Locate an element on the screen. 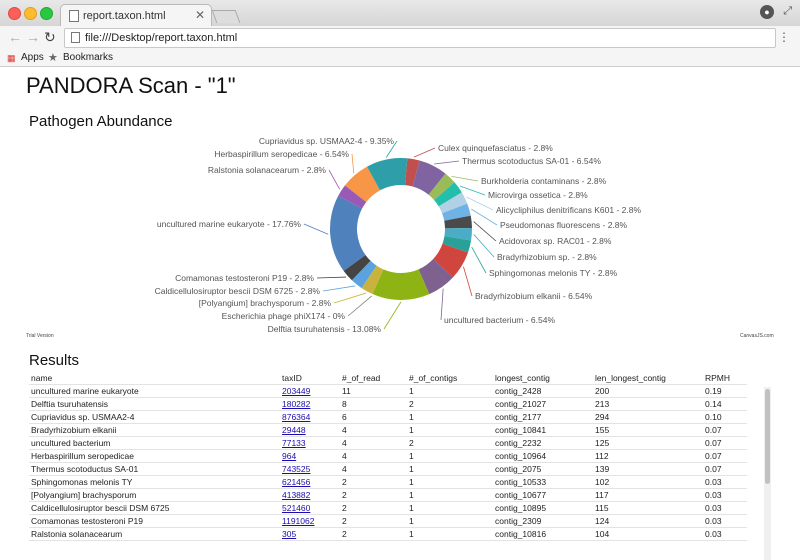 Image resolution: width=800 pixels, height=560 pixels. cell-longest-contig: contig_10677 is located at coordinates (543, 495).